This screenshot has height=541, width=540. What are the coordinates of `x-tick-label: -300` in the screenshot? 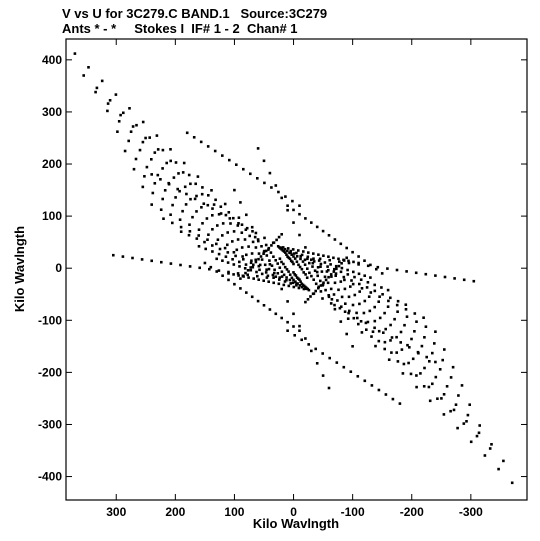 It's located at (471, 512).